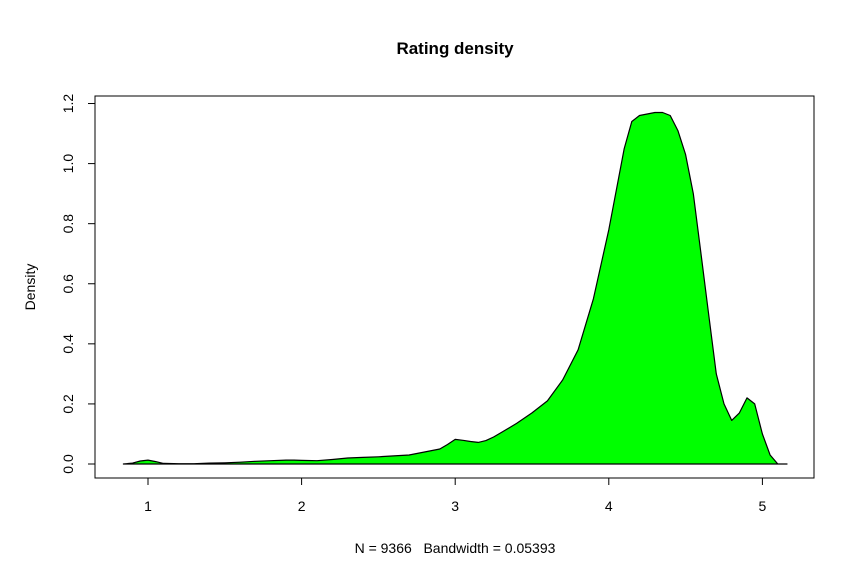 This screenshot has height=574, width=853. I want to click on y-tick-label: 0.6, so click(68, 284).